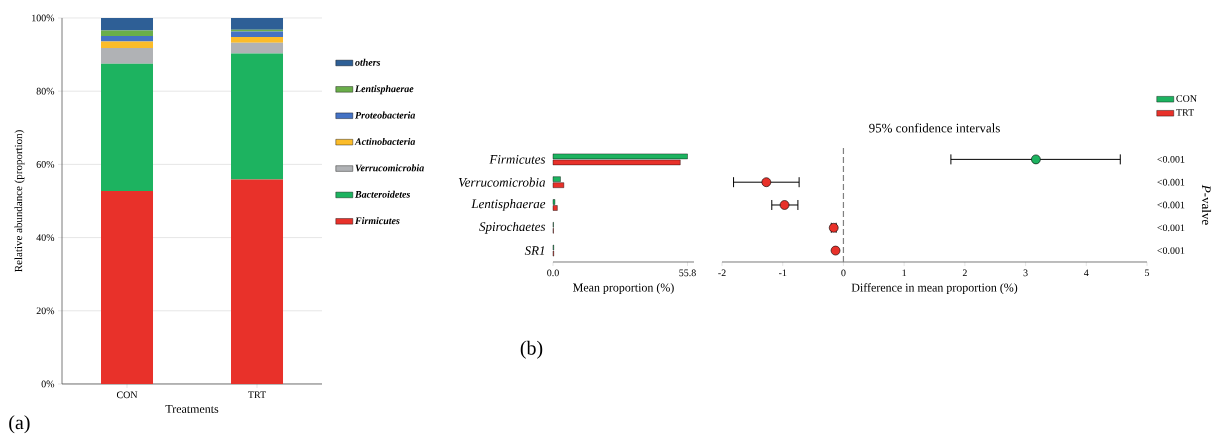 This screenshot has height=438, width=1220. What do you see at coordinates (1147, 273) in the screenshot?
I see `x-tick-label: 5` at bounding box center [1147, 273].